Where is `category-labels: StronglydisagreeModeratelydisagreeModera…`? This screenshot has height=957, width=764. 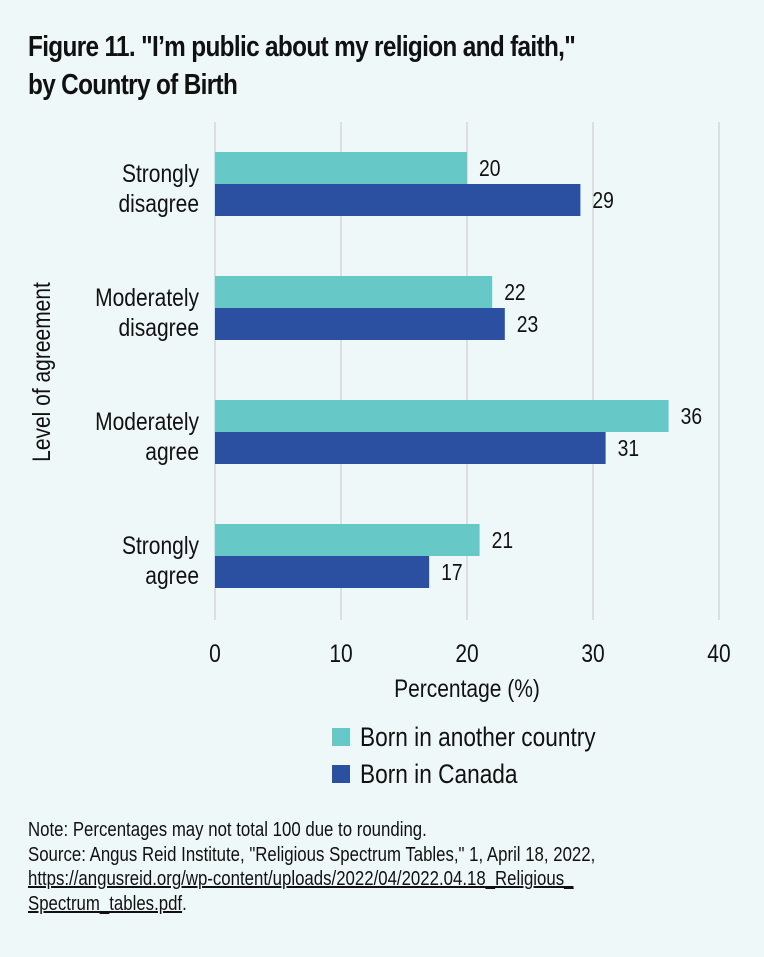 category-labels: StronglydisagreeModeratelydisagreeModera… is located at coordinates (147, 374).